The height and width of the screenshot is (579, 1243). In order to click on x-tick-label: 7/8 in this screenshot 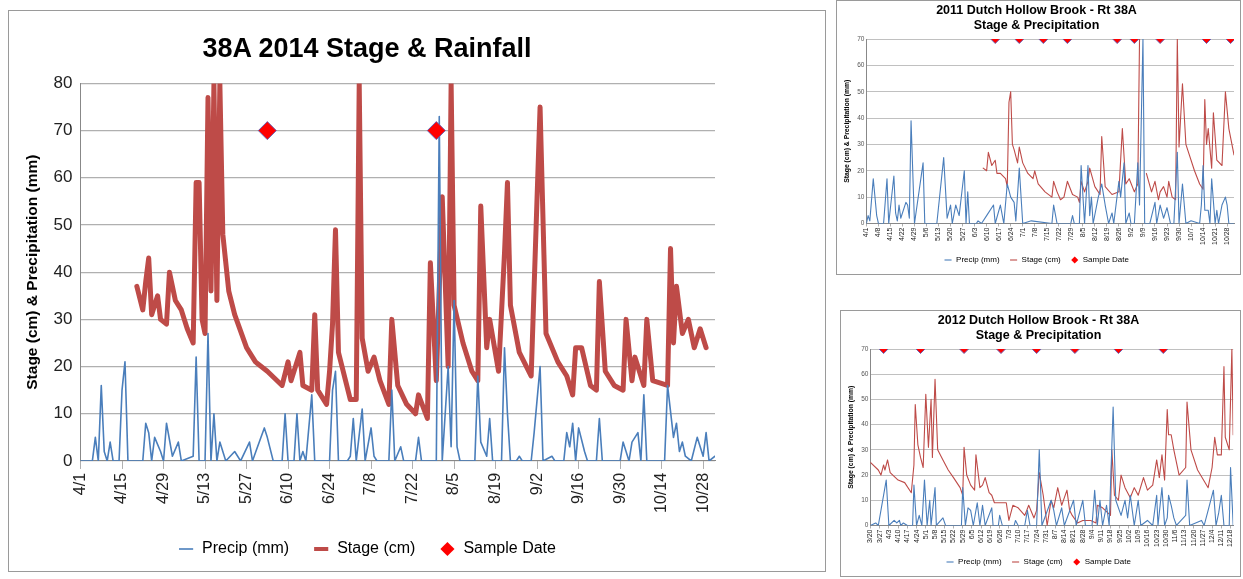, I will do `click(370, 484)`.